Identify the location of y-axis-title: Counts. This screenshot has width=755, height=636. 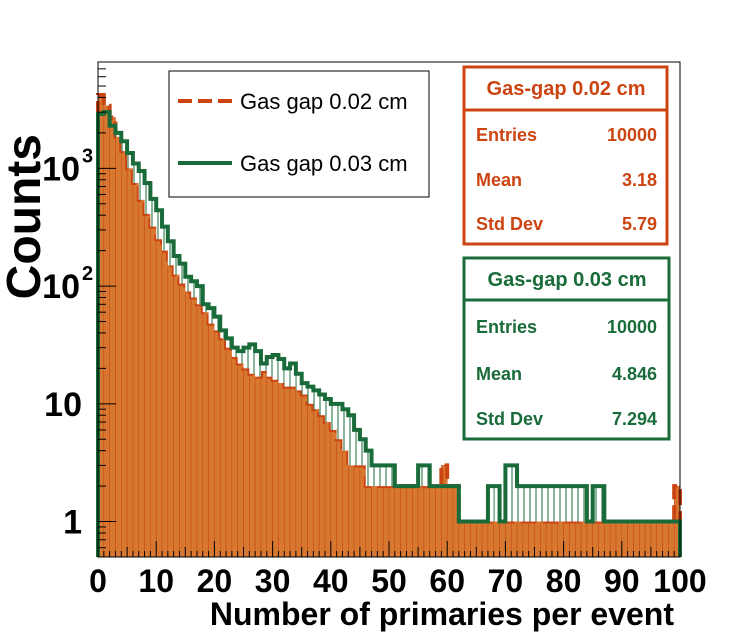
(25, 216).